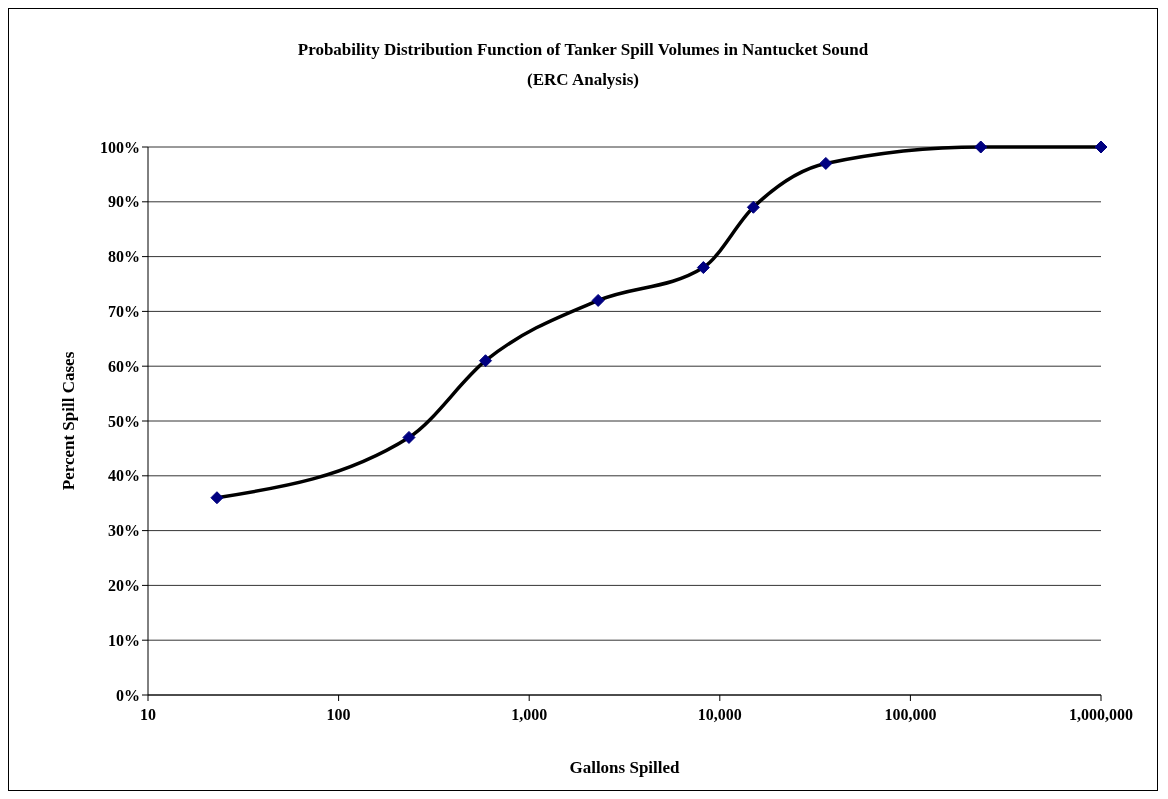 The image size is (1168, 799). What do you see at coordinates (583, 80) in the screenshot?
I see `chart-subtitle: (ERC Analysis)` at bounding box center [583, 80].